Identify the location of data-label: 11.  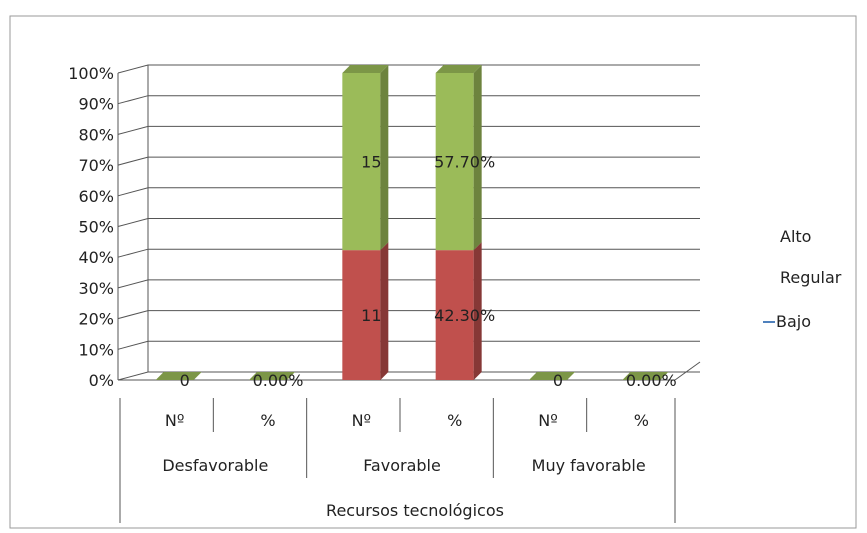
(371, 315).